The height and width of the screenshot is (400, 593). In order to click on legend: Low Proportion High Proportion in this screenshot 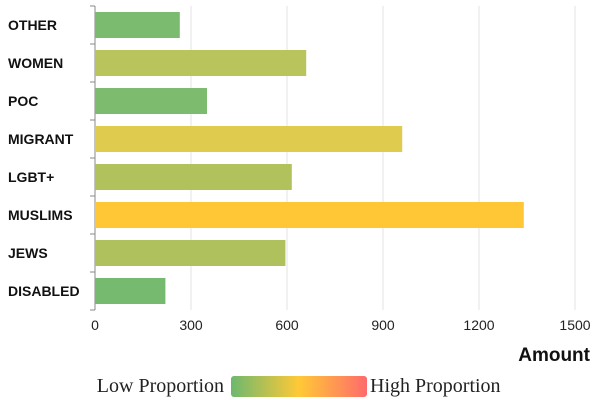, I will do `click(299, 386)`.